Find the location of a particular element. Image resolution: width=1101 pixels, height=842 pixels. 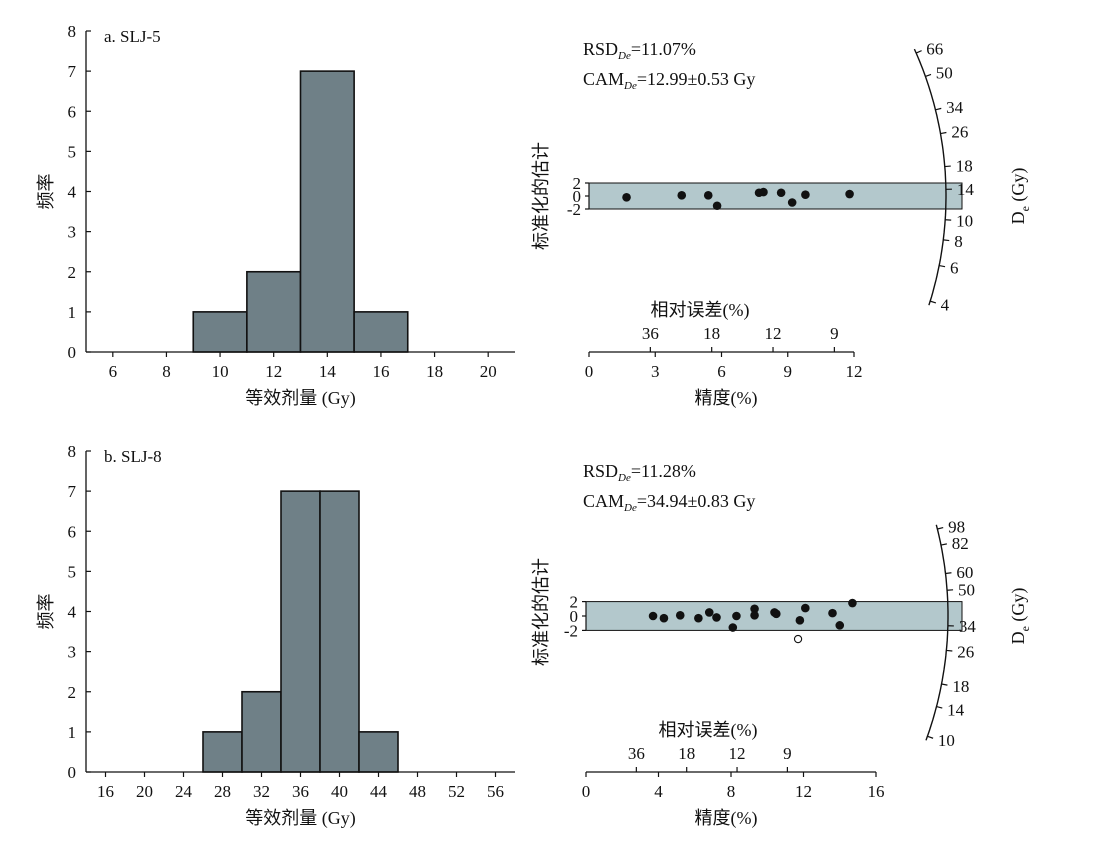

outlier-point is located at coordinates (798, 639).